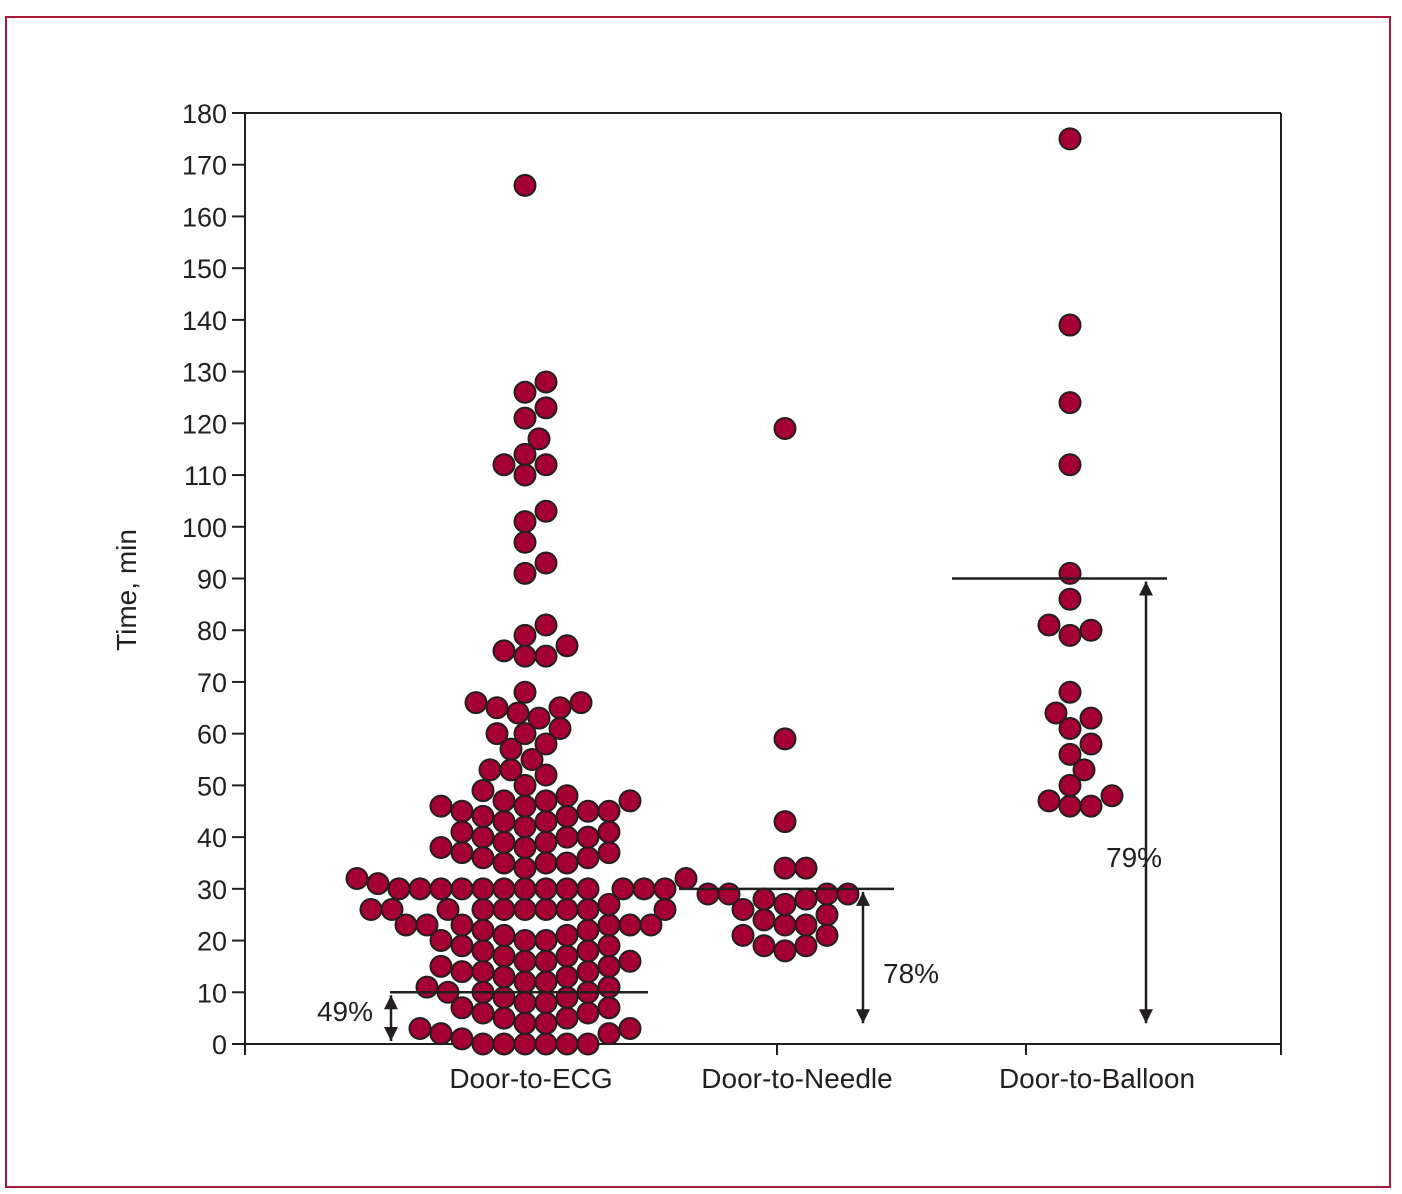  Describe the element at coordinates (212, 838) in the screenshot. I see `y-tick-label: 40` at that location.